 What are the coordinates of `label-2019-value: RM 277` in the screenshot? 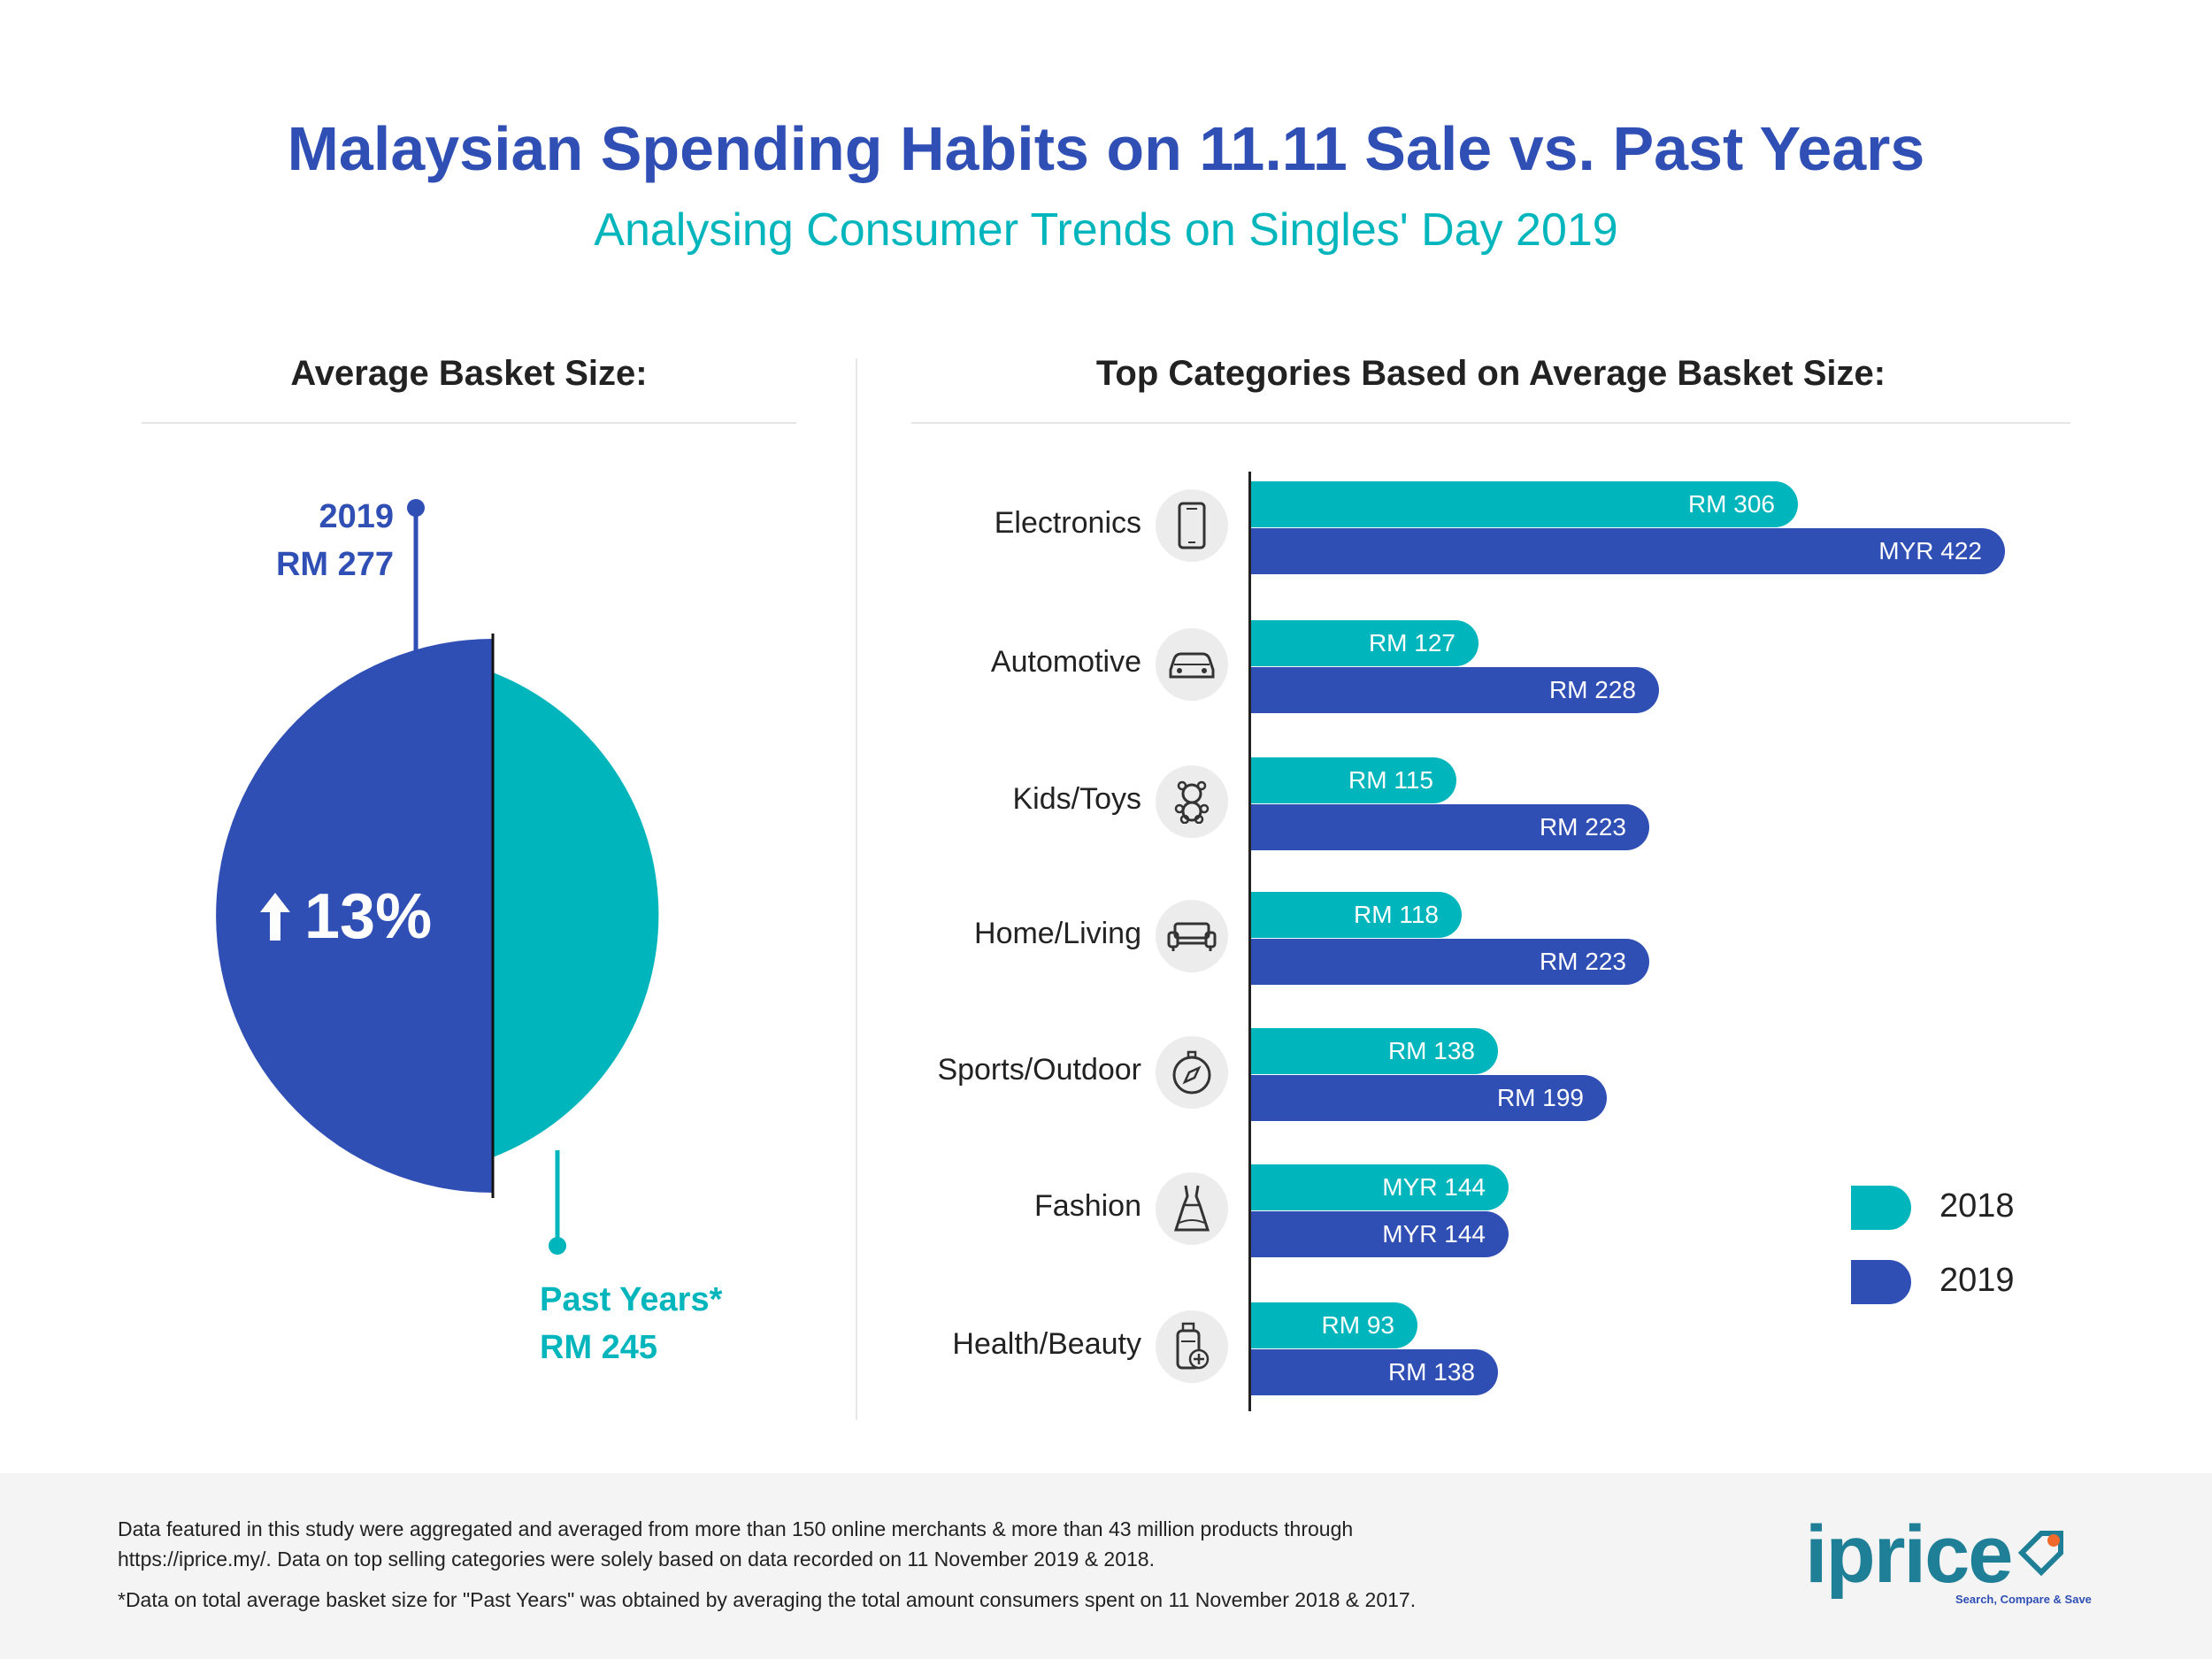 It's located at (335, 564).